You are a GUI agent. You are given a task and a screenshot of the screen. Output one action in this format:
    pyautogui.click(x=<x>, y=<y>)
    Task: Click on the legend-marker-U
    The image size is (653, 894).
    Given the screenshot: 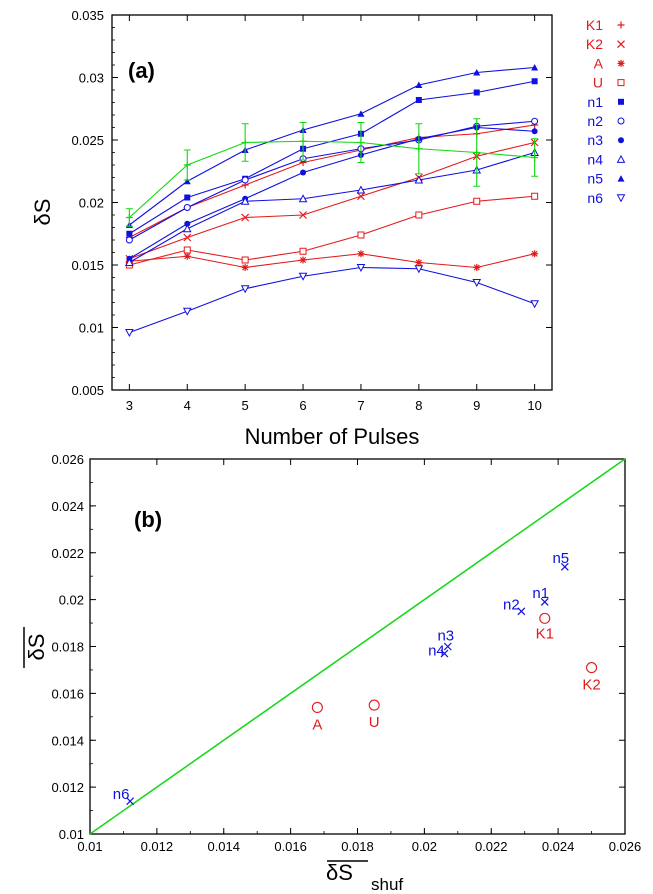 What is the action you would take?
    pyautogui.click(x=621, y=83)
    